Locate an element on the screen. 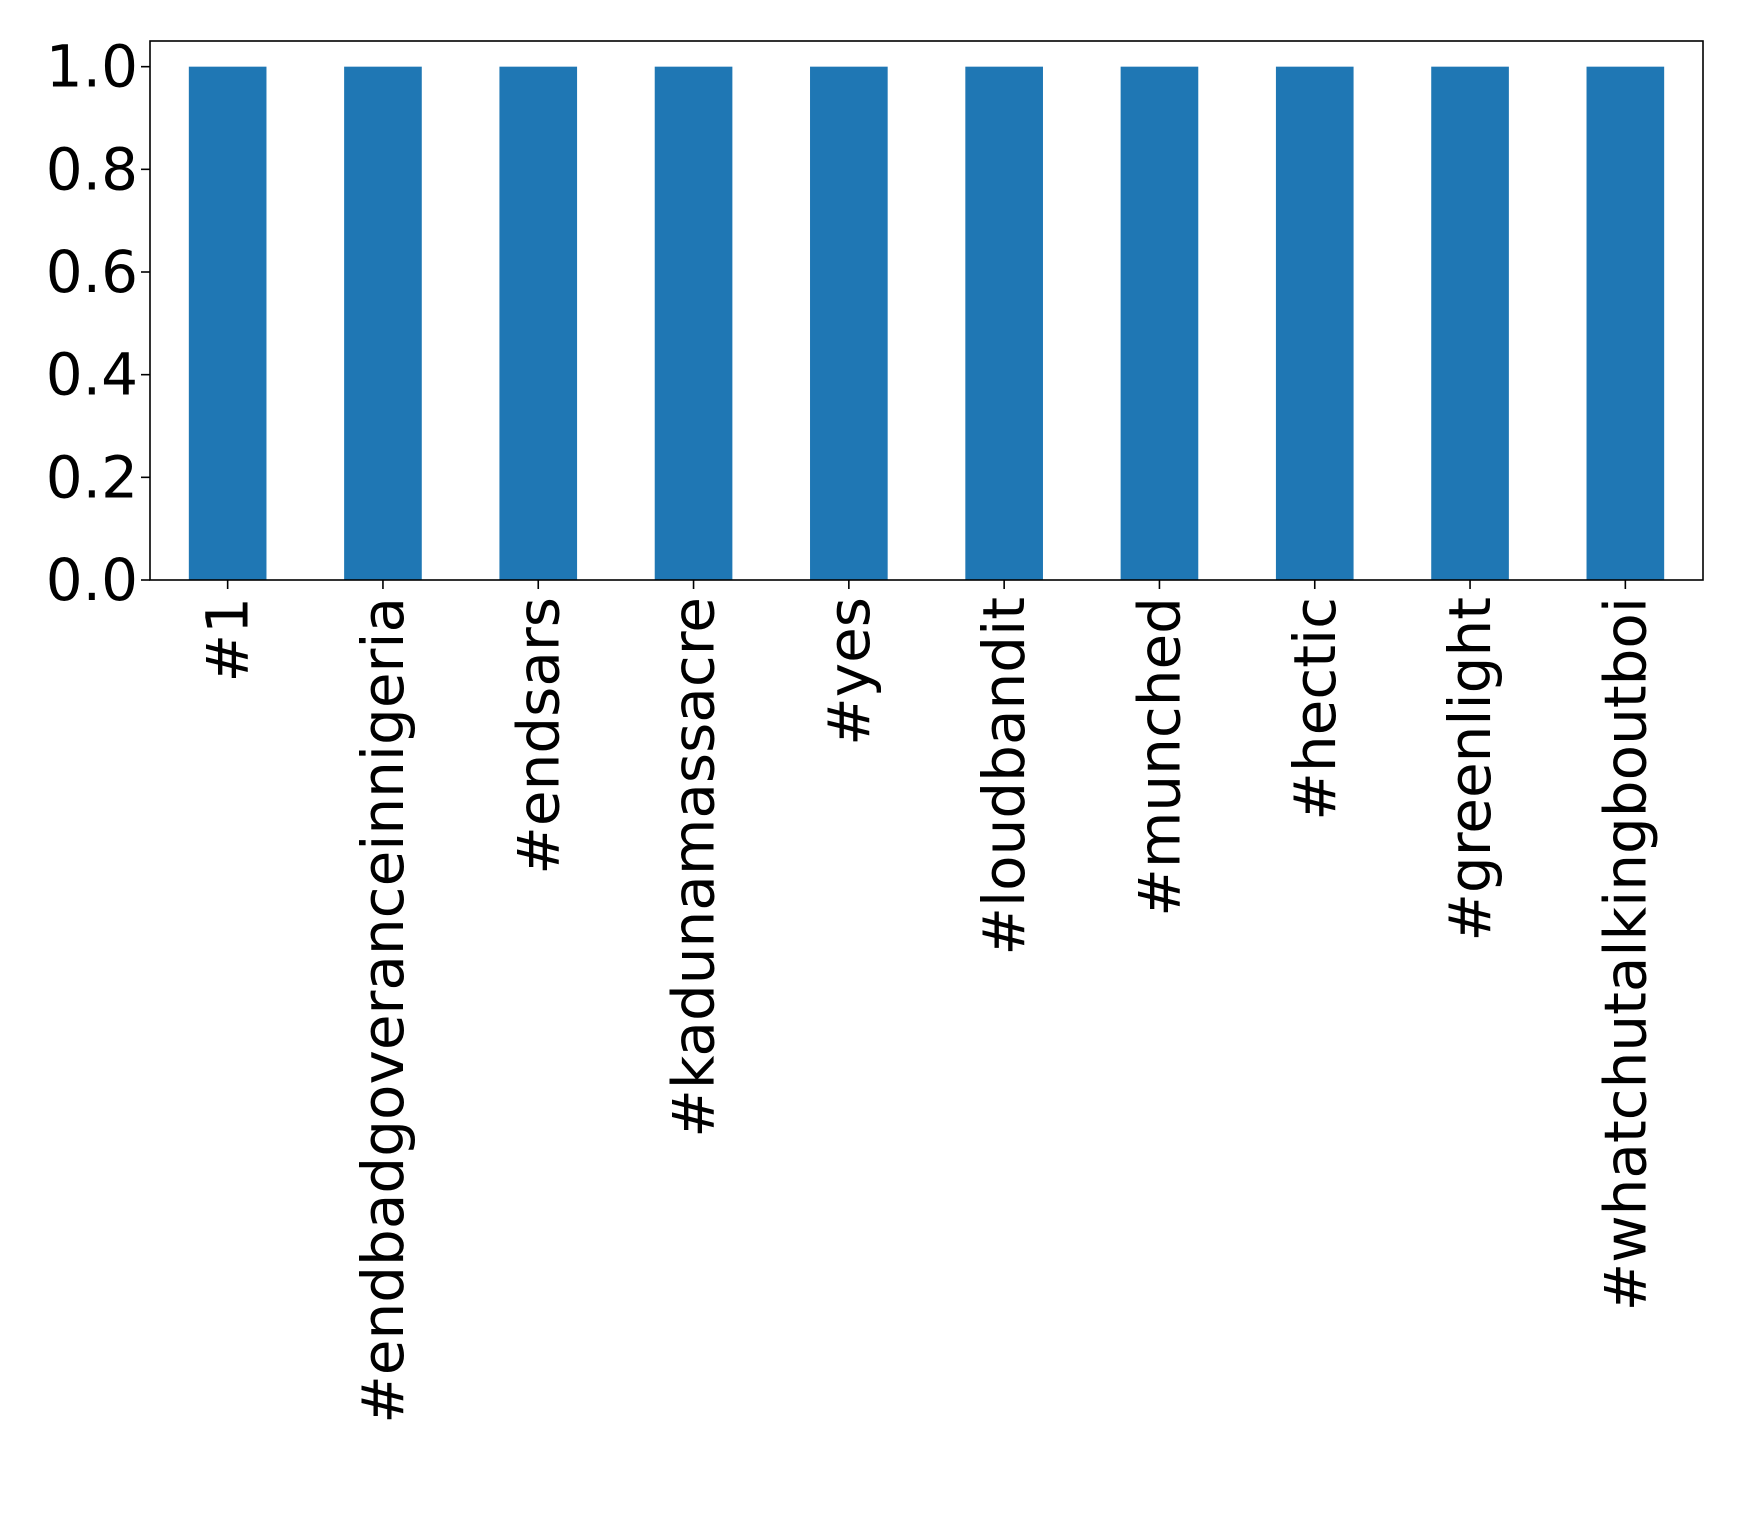  y-tick-label: 0.0 is located at coordinates (92, 580).